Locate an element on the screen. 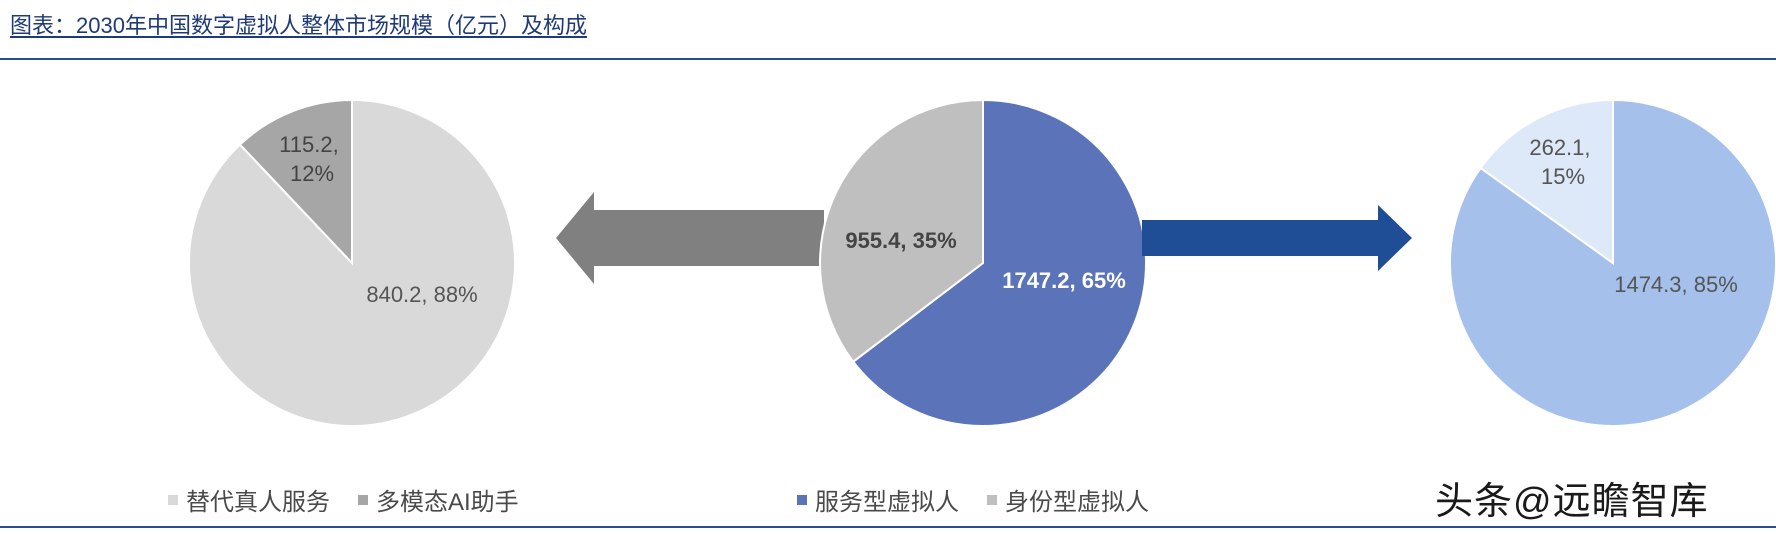 Image resolution: width=1776 pixels, height=534 pixels. legend-item-service: 服务型虚拟人 is located at coordinates (878, 499).